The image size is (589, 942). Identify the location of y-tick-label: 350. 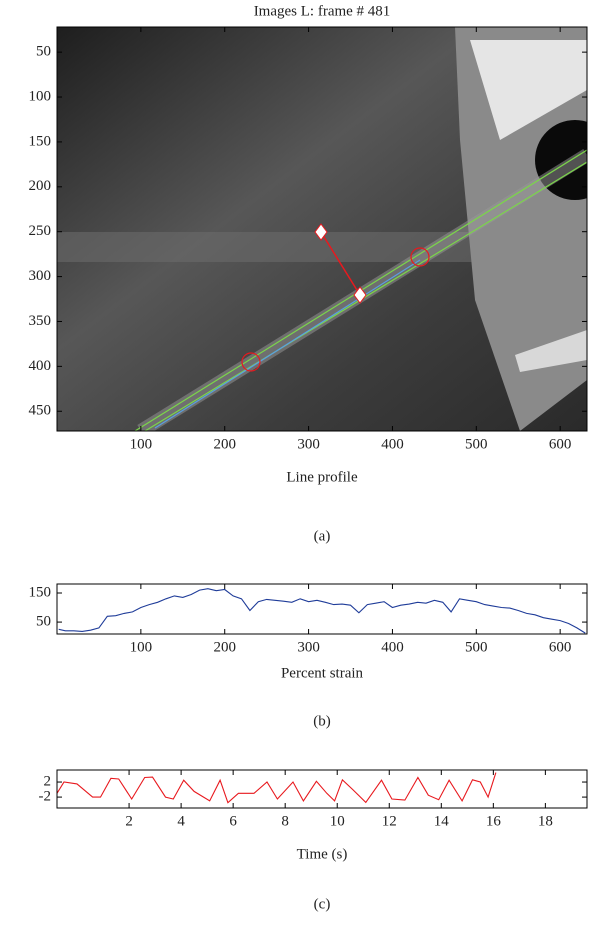
(40, 321).